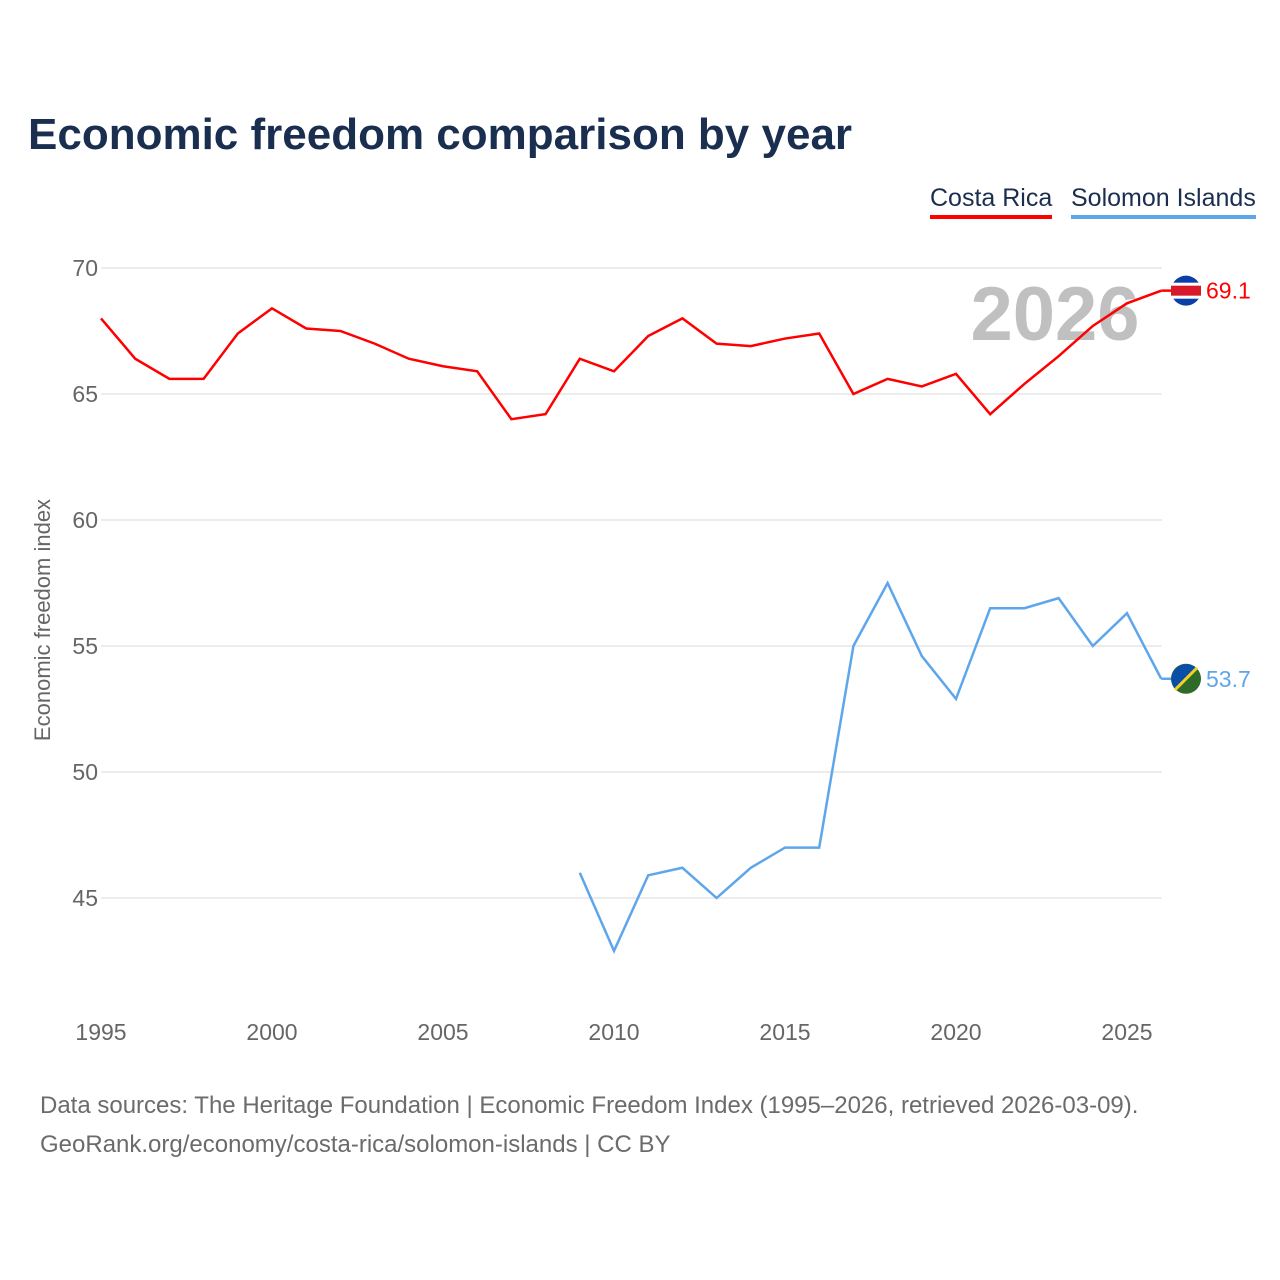  Describe the element at coordinates (955, 1032) in the screenshot. I see `x-tick-label: 2020` at that location.